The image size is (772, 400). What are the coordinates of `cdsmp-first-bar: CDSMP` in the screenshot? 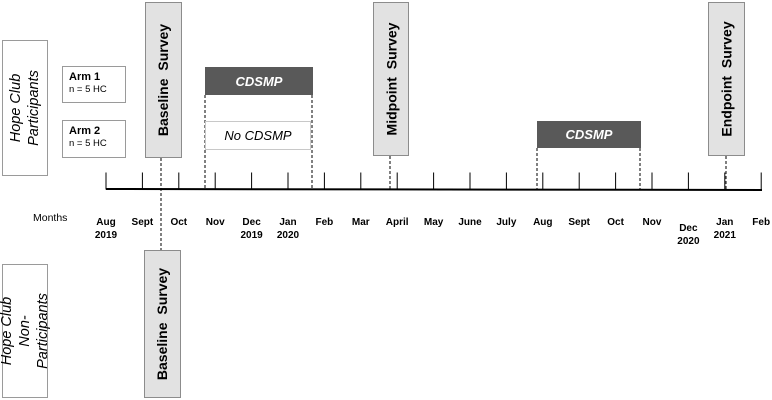 It's located at (259, 81).